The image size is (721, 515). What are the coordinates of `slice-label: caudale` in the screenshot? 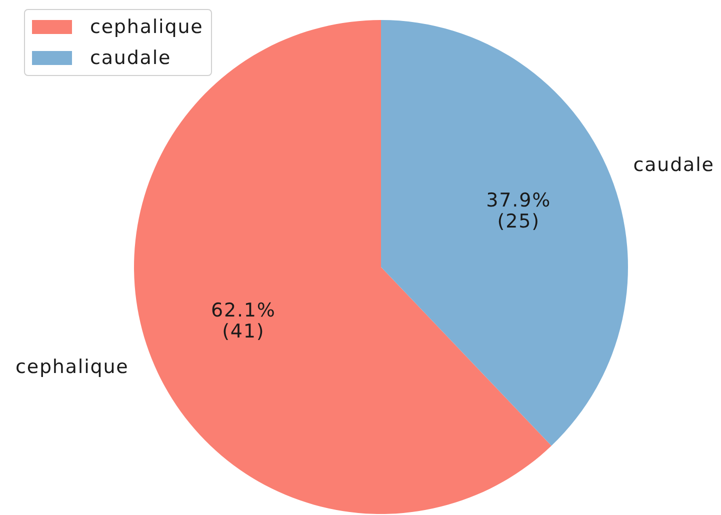 It's located at (673, 165).